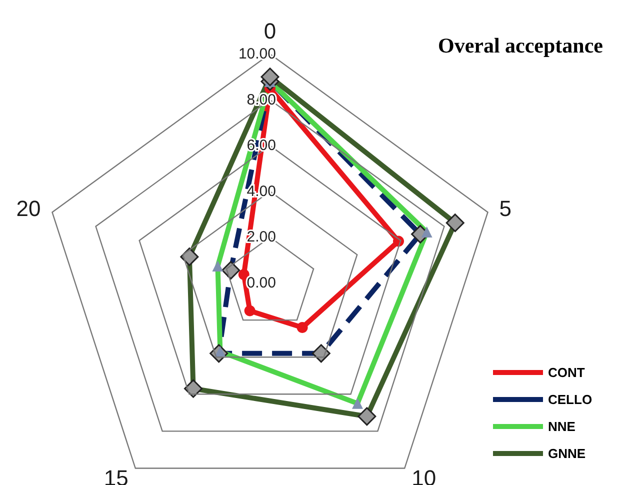 This screenshot has height=485, width=638. What do you see at coordinates (566, 372) in the screenshot?
I see `legend-label: CONT` at bounding box center [566, 372].